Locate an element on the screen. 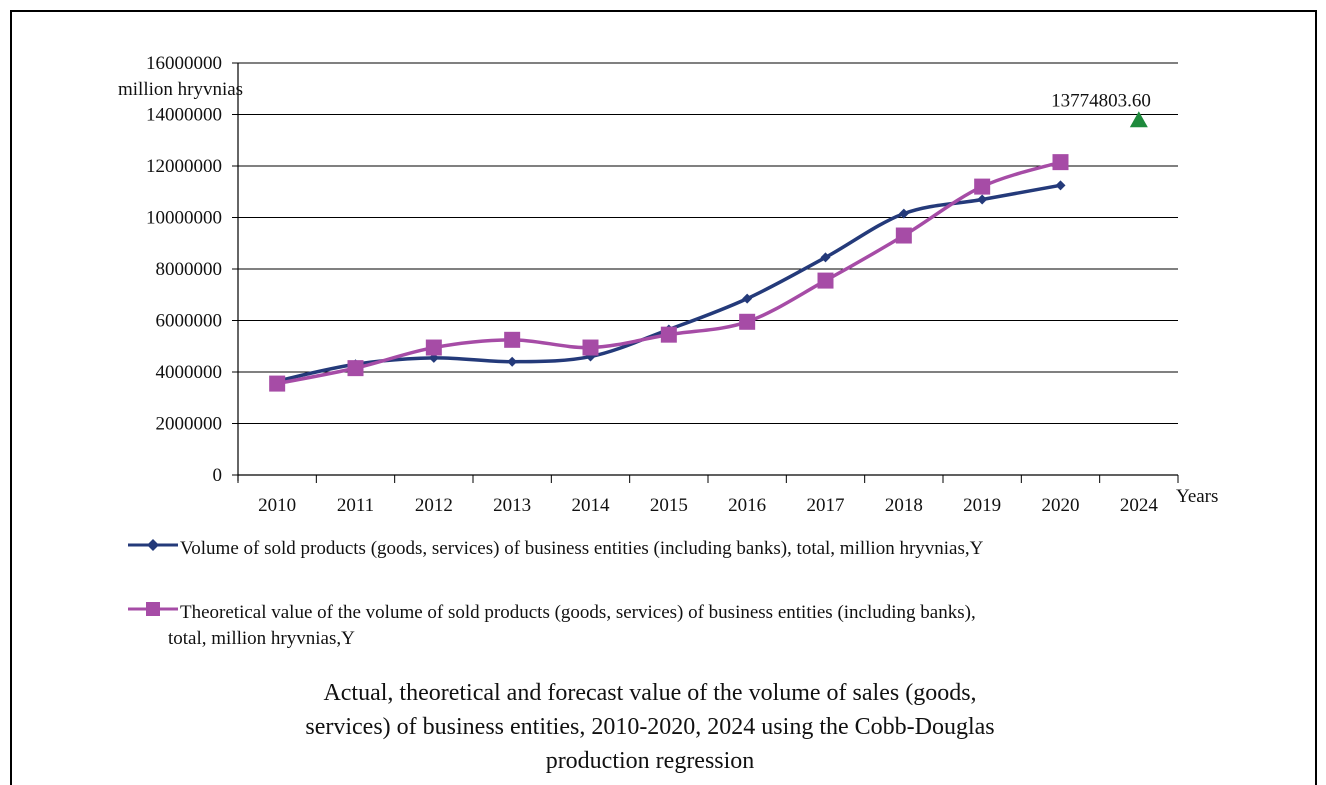  x-tick-label: 2019 is located at coordinates (982, 505).